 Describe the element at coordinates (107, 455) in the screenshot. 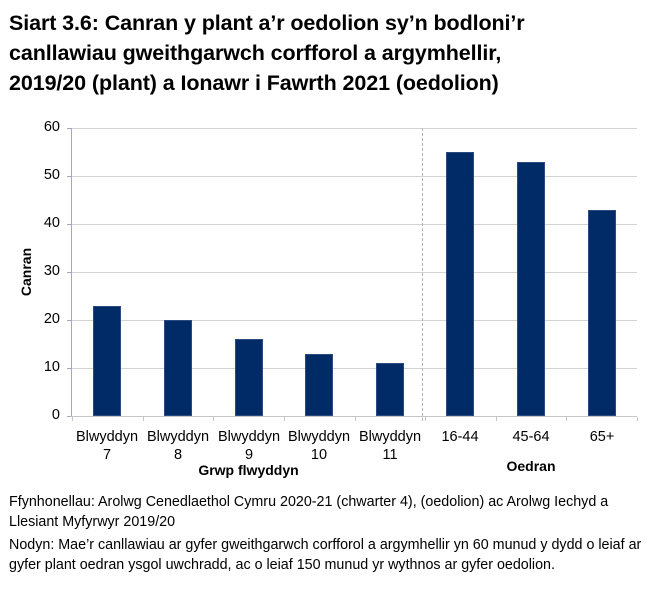

I see `x-category-label-line-2: 7` at that location.